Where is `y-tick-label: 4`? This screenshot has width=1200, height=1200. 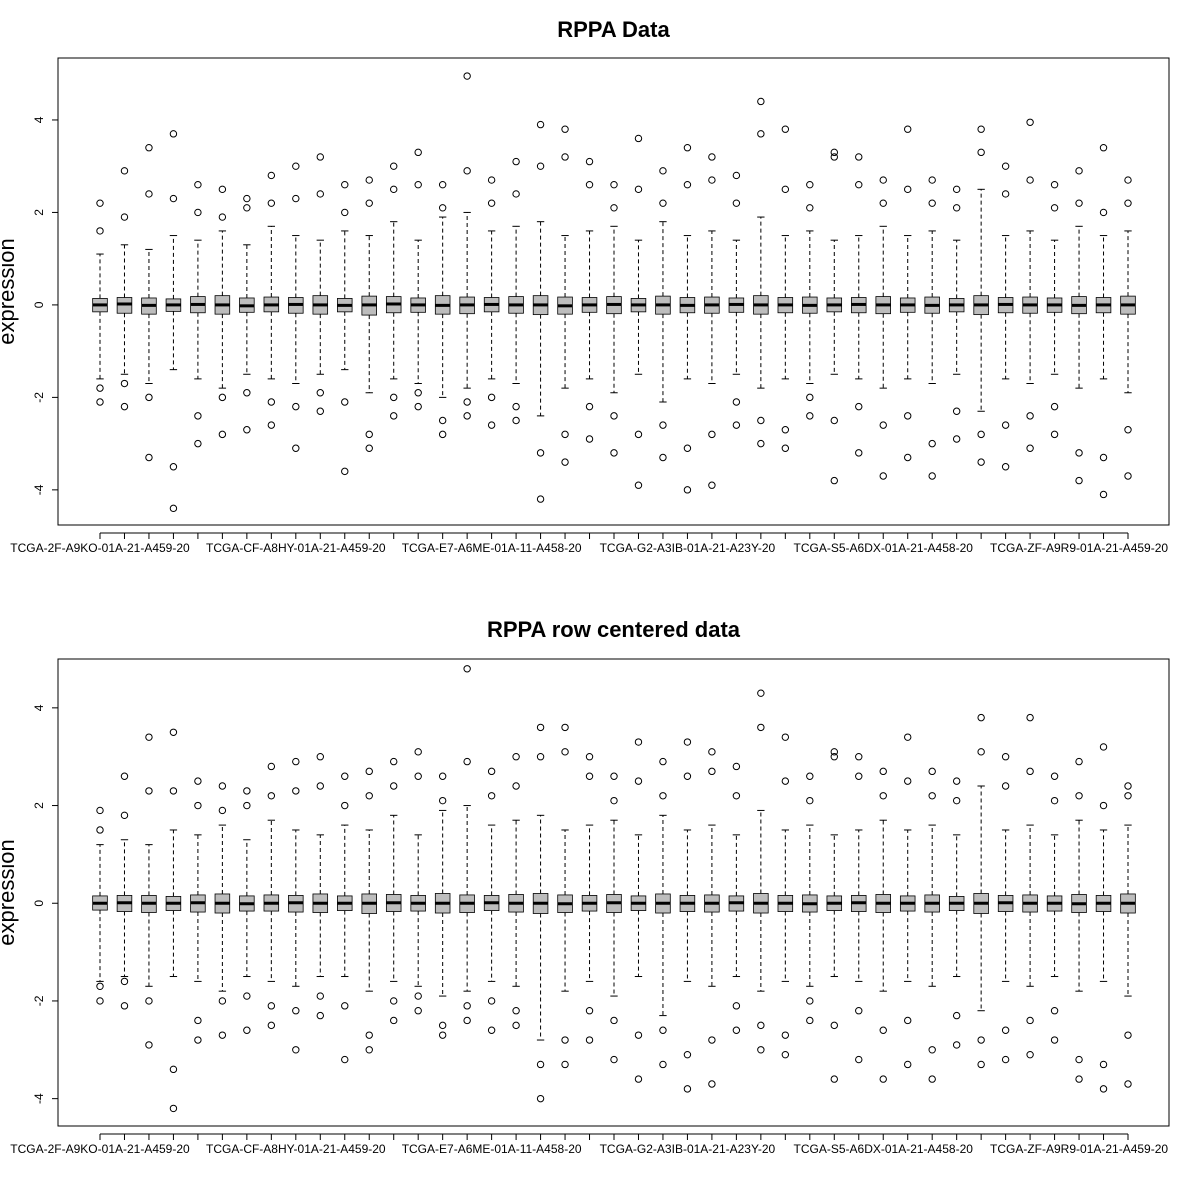 y-tick-label: 4 is located at coordinates (39, 707).